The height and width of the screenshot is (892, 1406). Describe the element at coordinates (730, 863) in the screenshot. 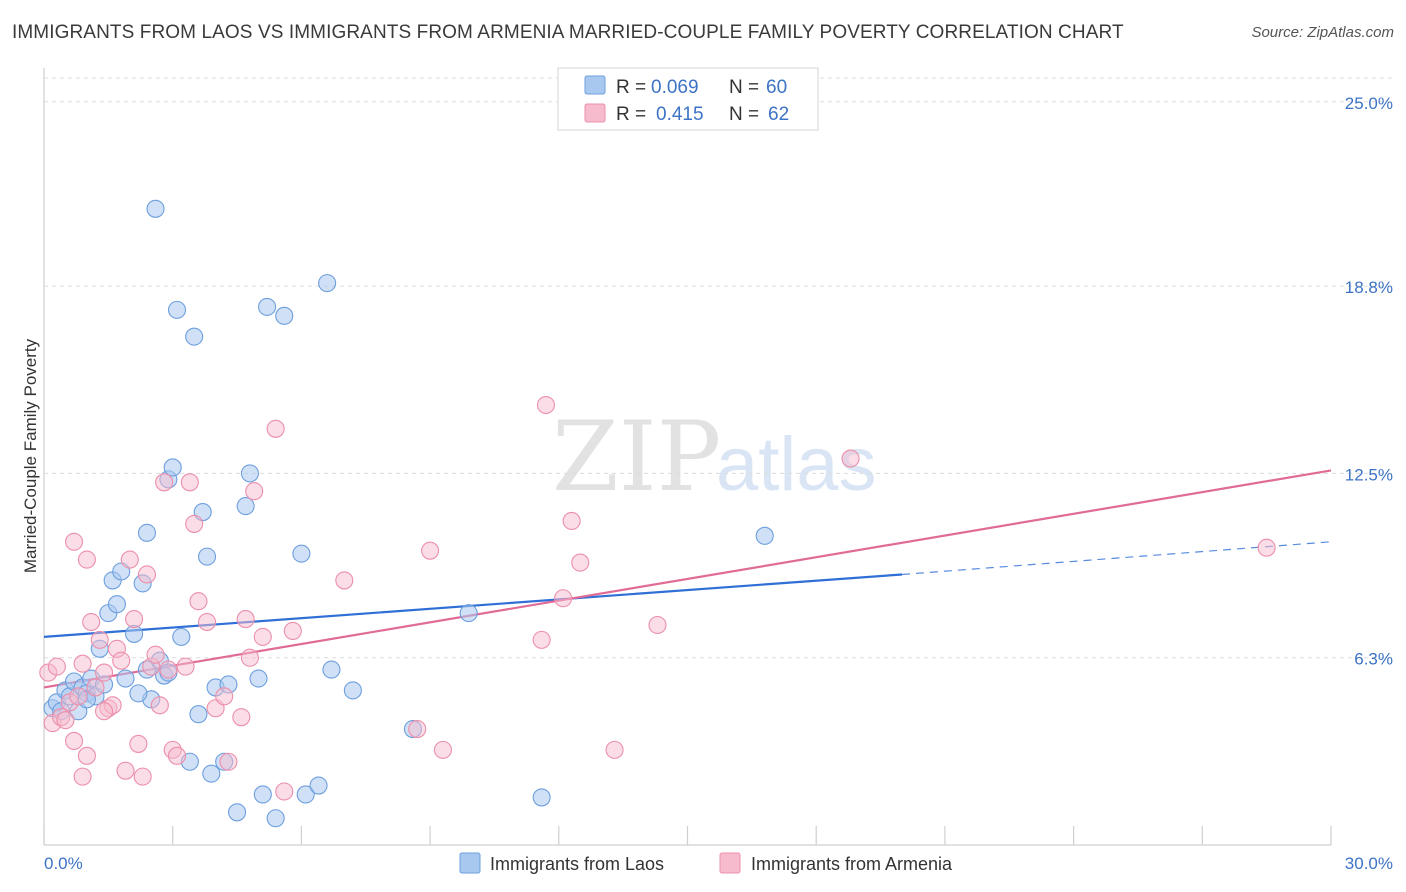

I see `bottom-legend-swatch-armenia` at that location.